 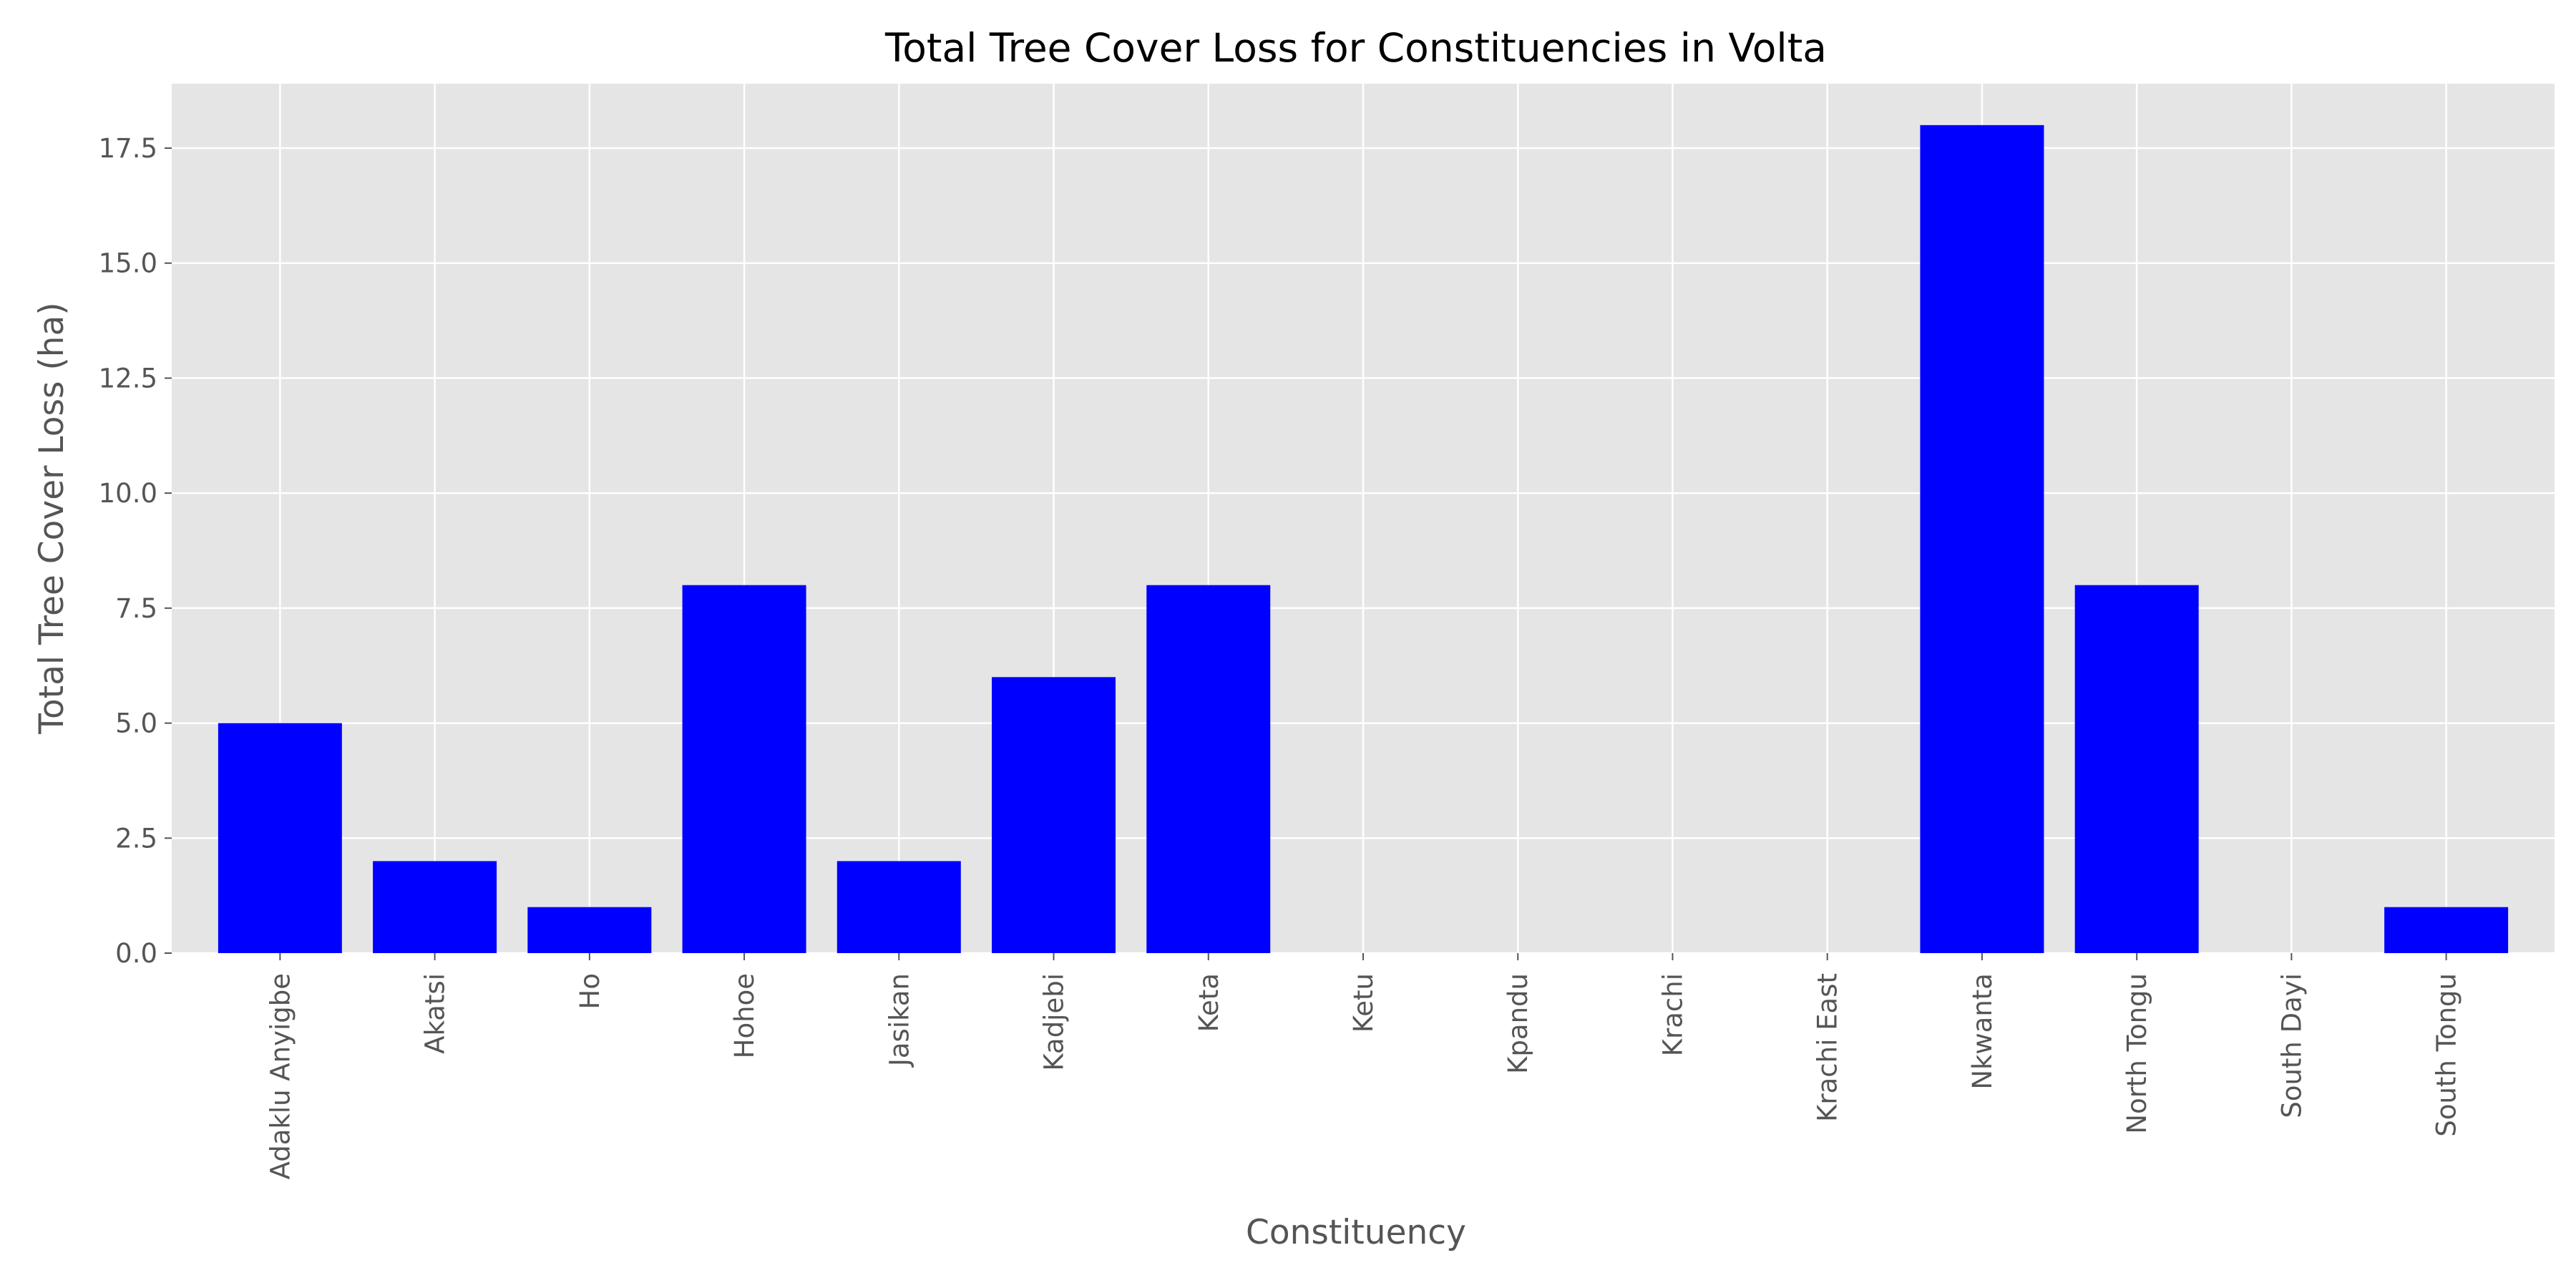 What do you see at coordinates (136, 608) in the screenshot?
I see `y-tick-label: 7.5` at bounding box center [136, 608].